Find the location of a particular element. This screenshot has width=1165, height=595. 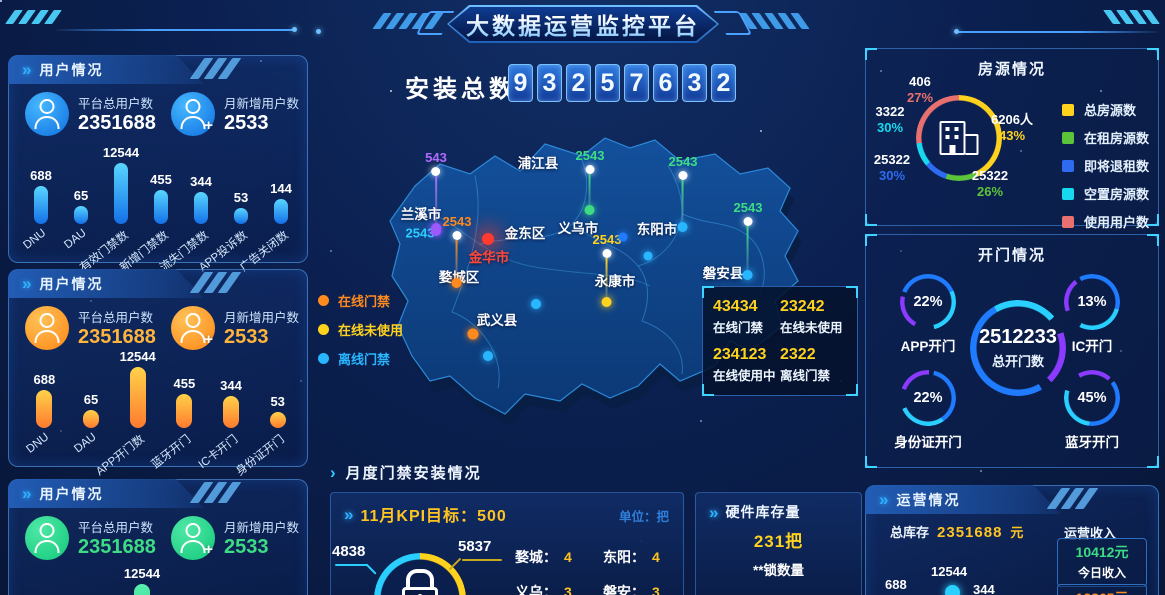

bar-value: 455 is located at coordinates (161, 179).